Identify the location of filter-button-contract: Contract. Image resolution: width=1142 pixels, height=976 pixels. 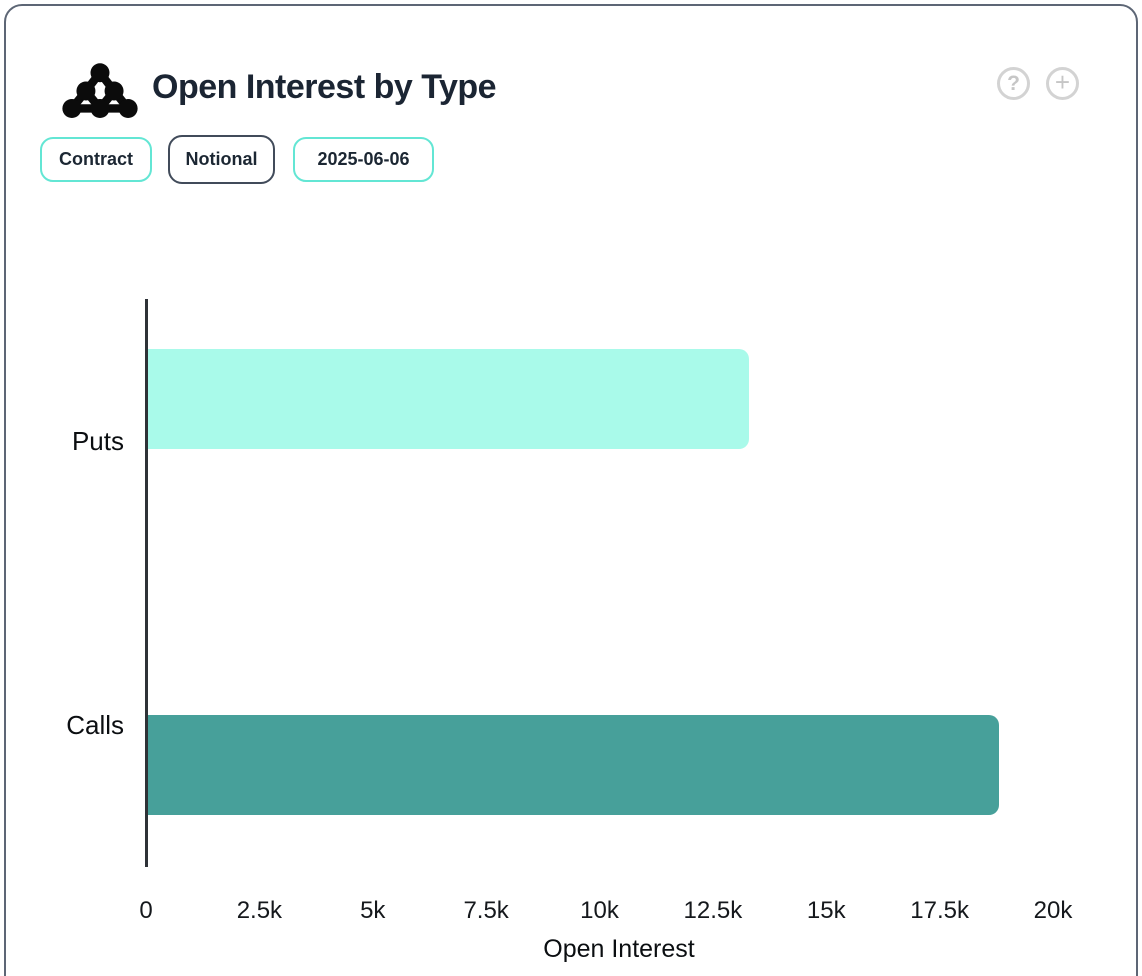
(96, 159).